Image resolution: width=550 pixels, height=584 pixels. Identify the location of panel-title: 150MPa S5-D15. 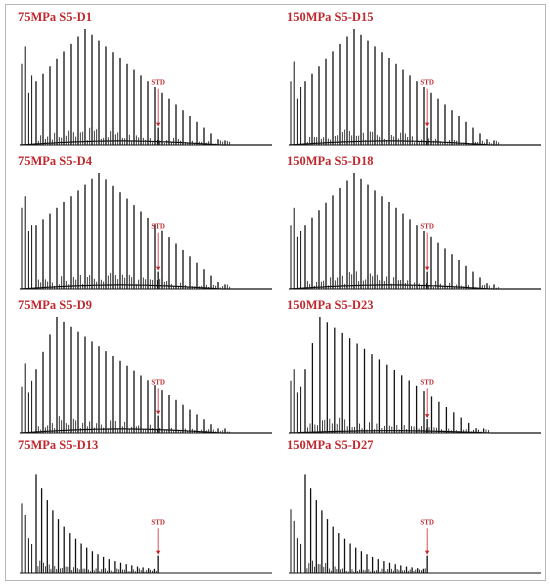
(330, 17).